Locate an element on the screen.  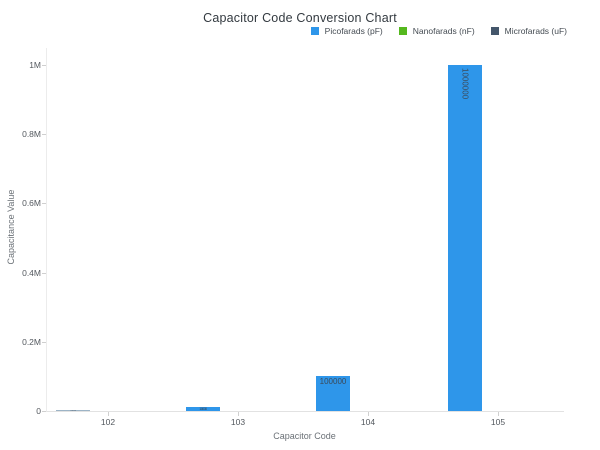
chart-title: Capacitor Code Conversion Chart is located at coordinates (300, 18).